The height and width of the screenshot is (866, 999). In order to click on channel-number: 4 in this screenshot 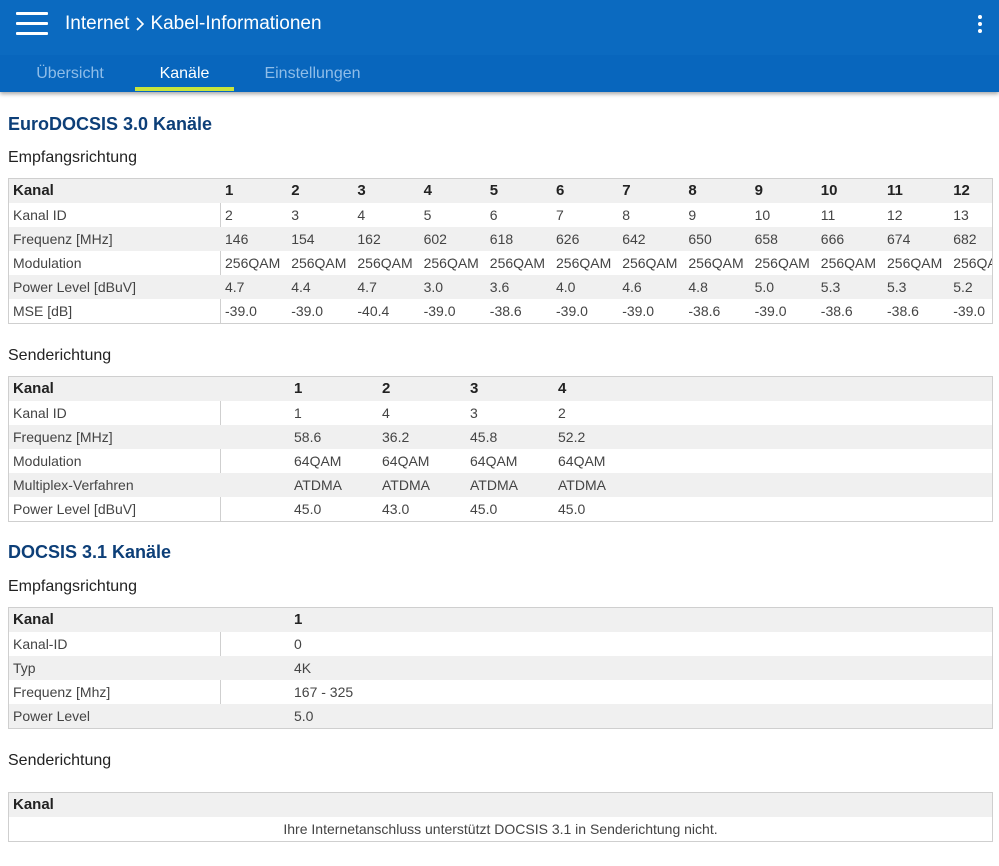, I will do `click(562, 388)`.